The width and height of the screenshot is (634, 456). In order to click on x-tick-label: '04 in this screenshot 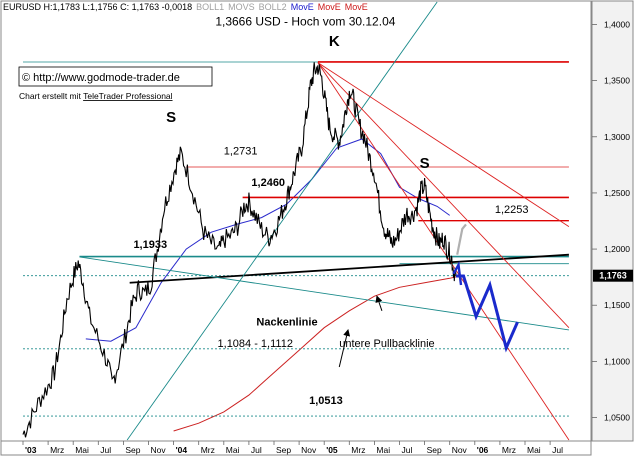, I will do `click(182, 450)`.